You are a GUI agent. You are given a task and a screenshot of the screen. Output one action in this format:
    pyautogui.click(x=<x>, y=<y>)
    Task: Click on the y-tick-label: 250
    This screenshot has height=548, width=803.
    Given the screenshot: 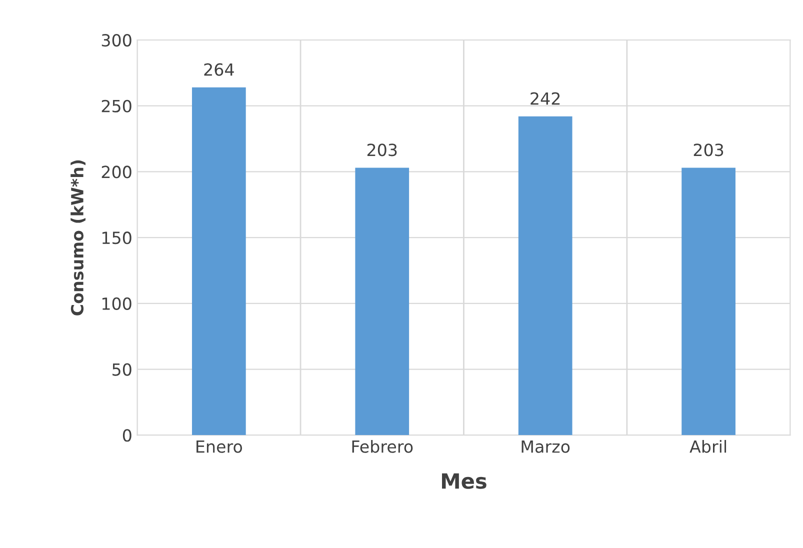 What is the action you would take?
    pyautogui.click(x=117, y=106)
    